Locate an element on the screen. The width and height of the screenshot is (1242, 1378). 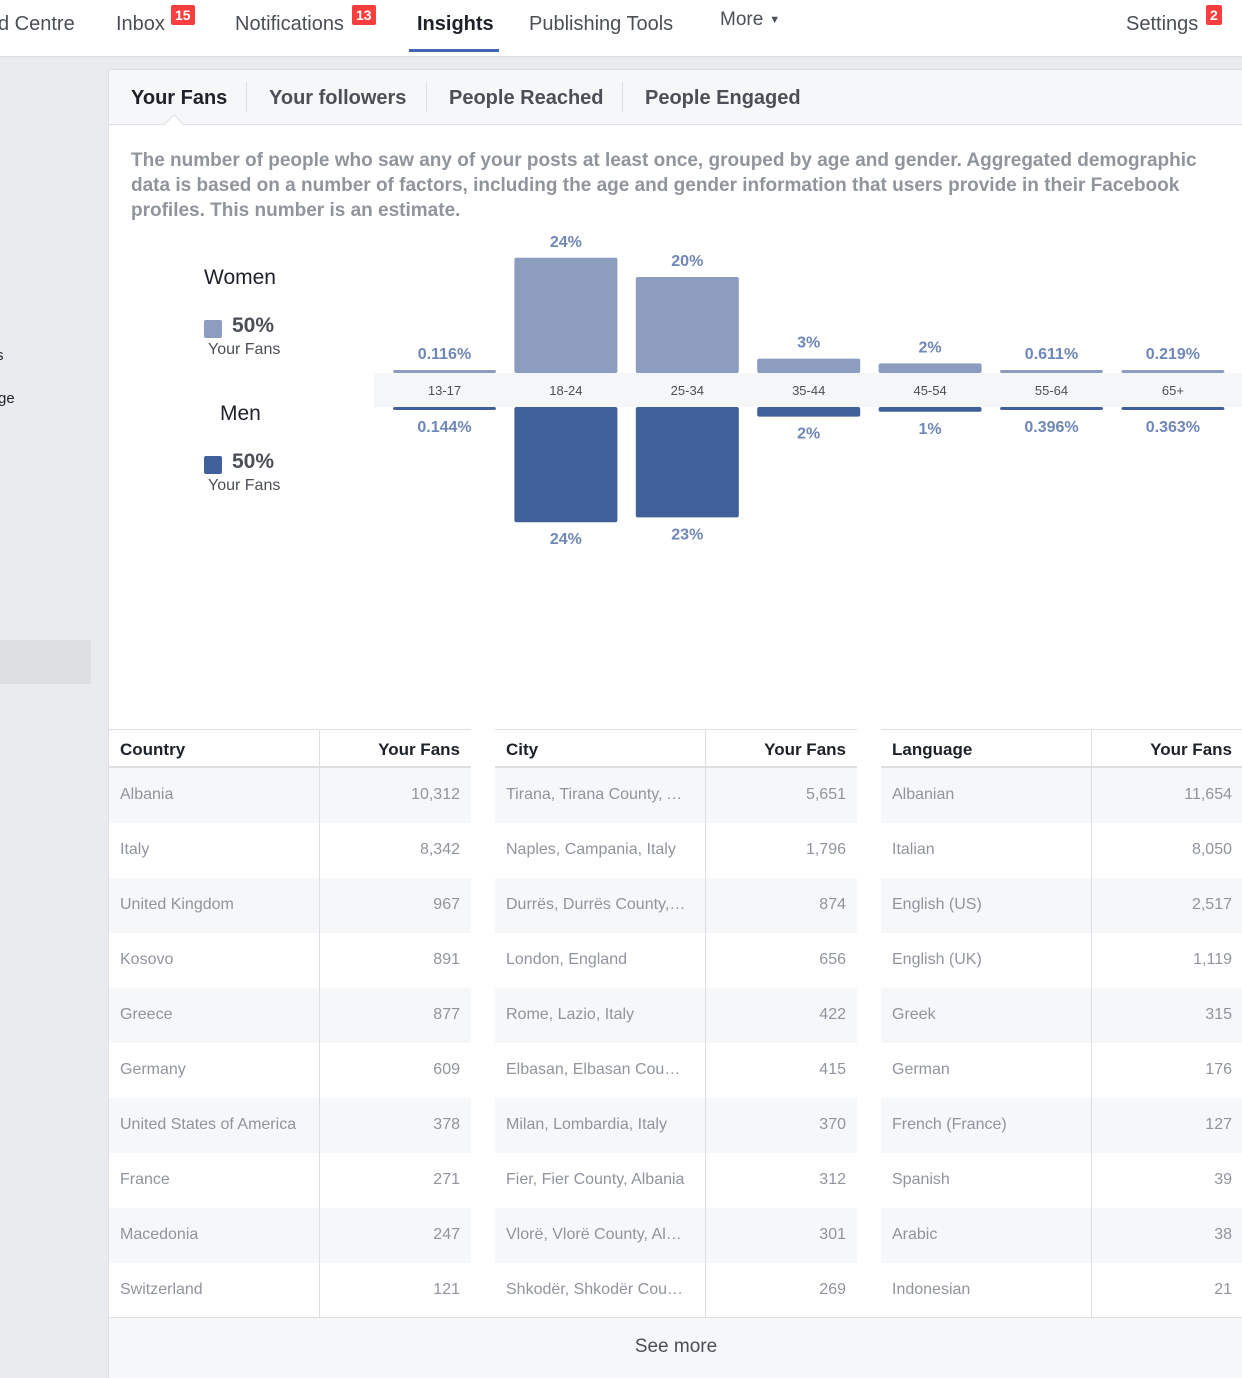
row-value: 422 is located at coordinates (832, 1014).